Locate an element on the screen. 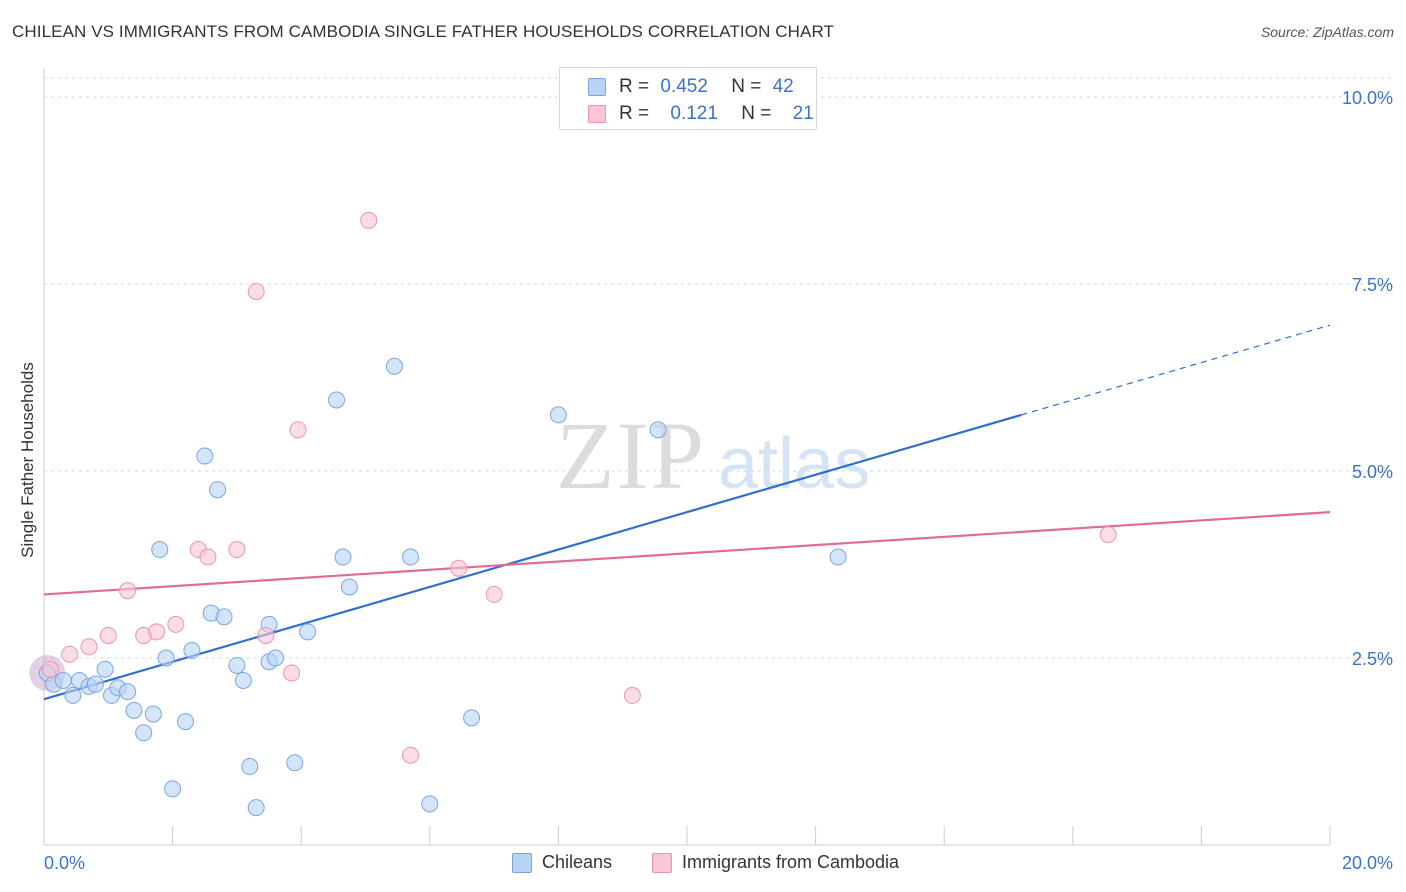 The height and width of the screenshot is (892, 1406). legend-swatch-blue is located at coordinates (597, 87).